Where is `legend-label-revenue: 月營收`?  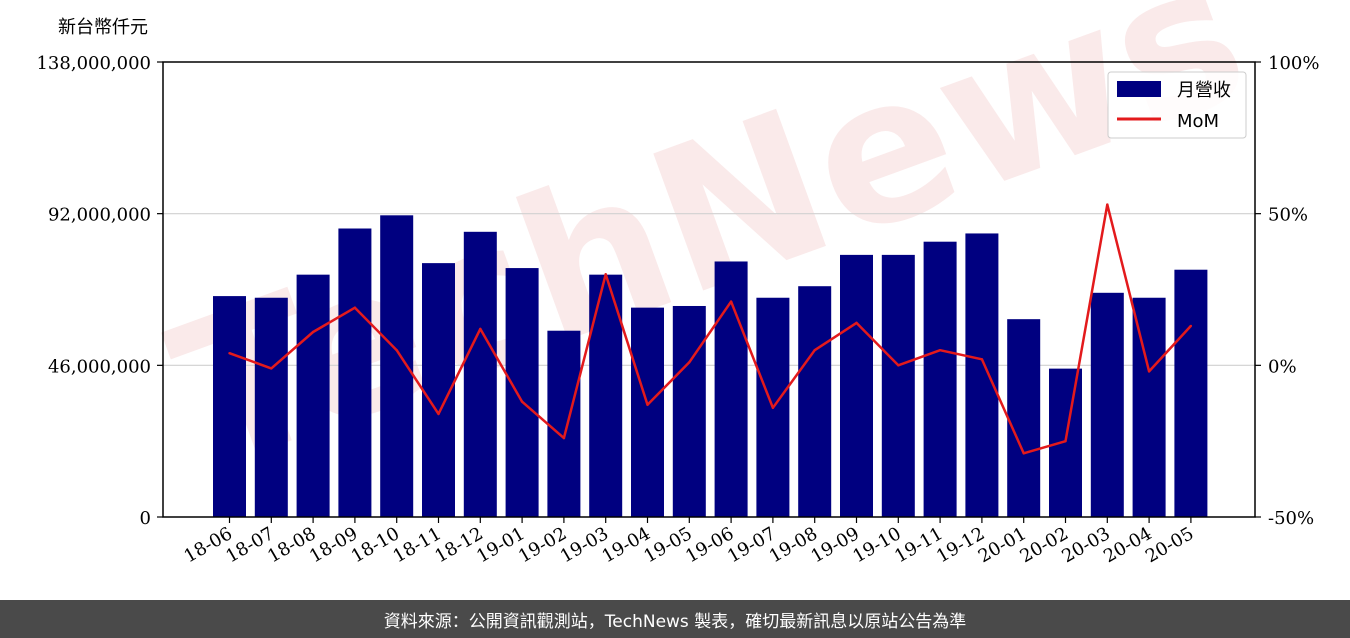 legend-label-revenue: 月營收 is located at coordinates (1204, 90).